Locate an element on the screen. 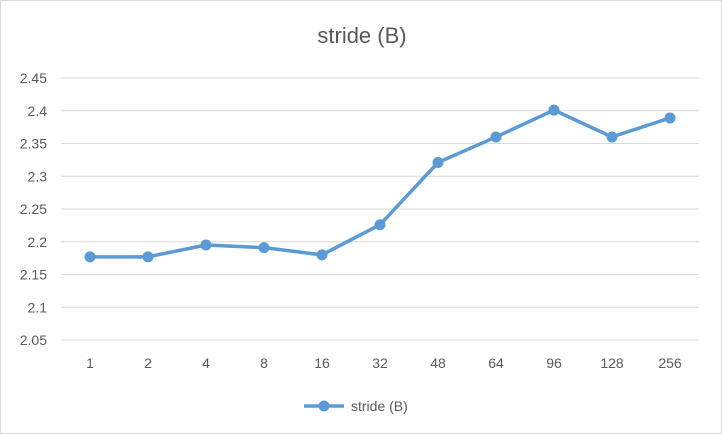 This screenshot has width=722, height=435. y-tick-label: 2.1 is located at coordinates (38, 307).